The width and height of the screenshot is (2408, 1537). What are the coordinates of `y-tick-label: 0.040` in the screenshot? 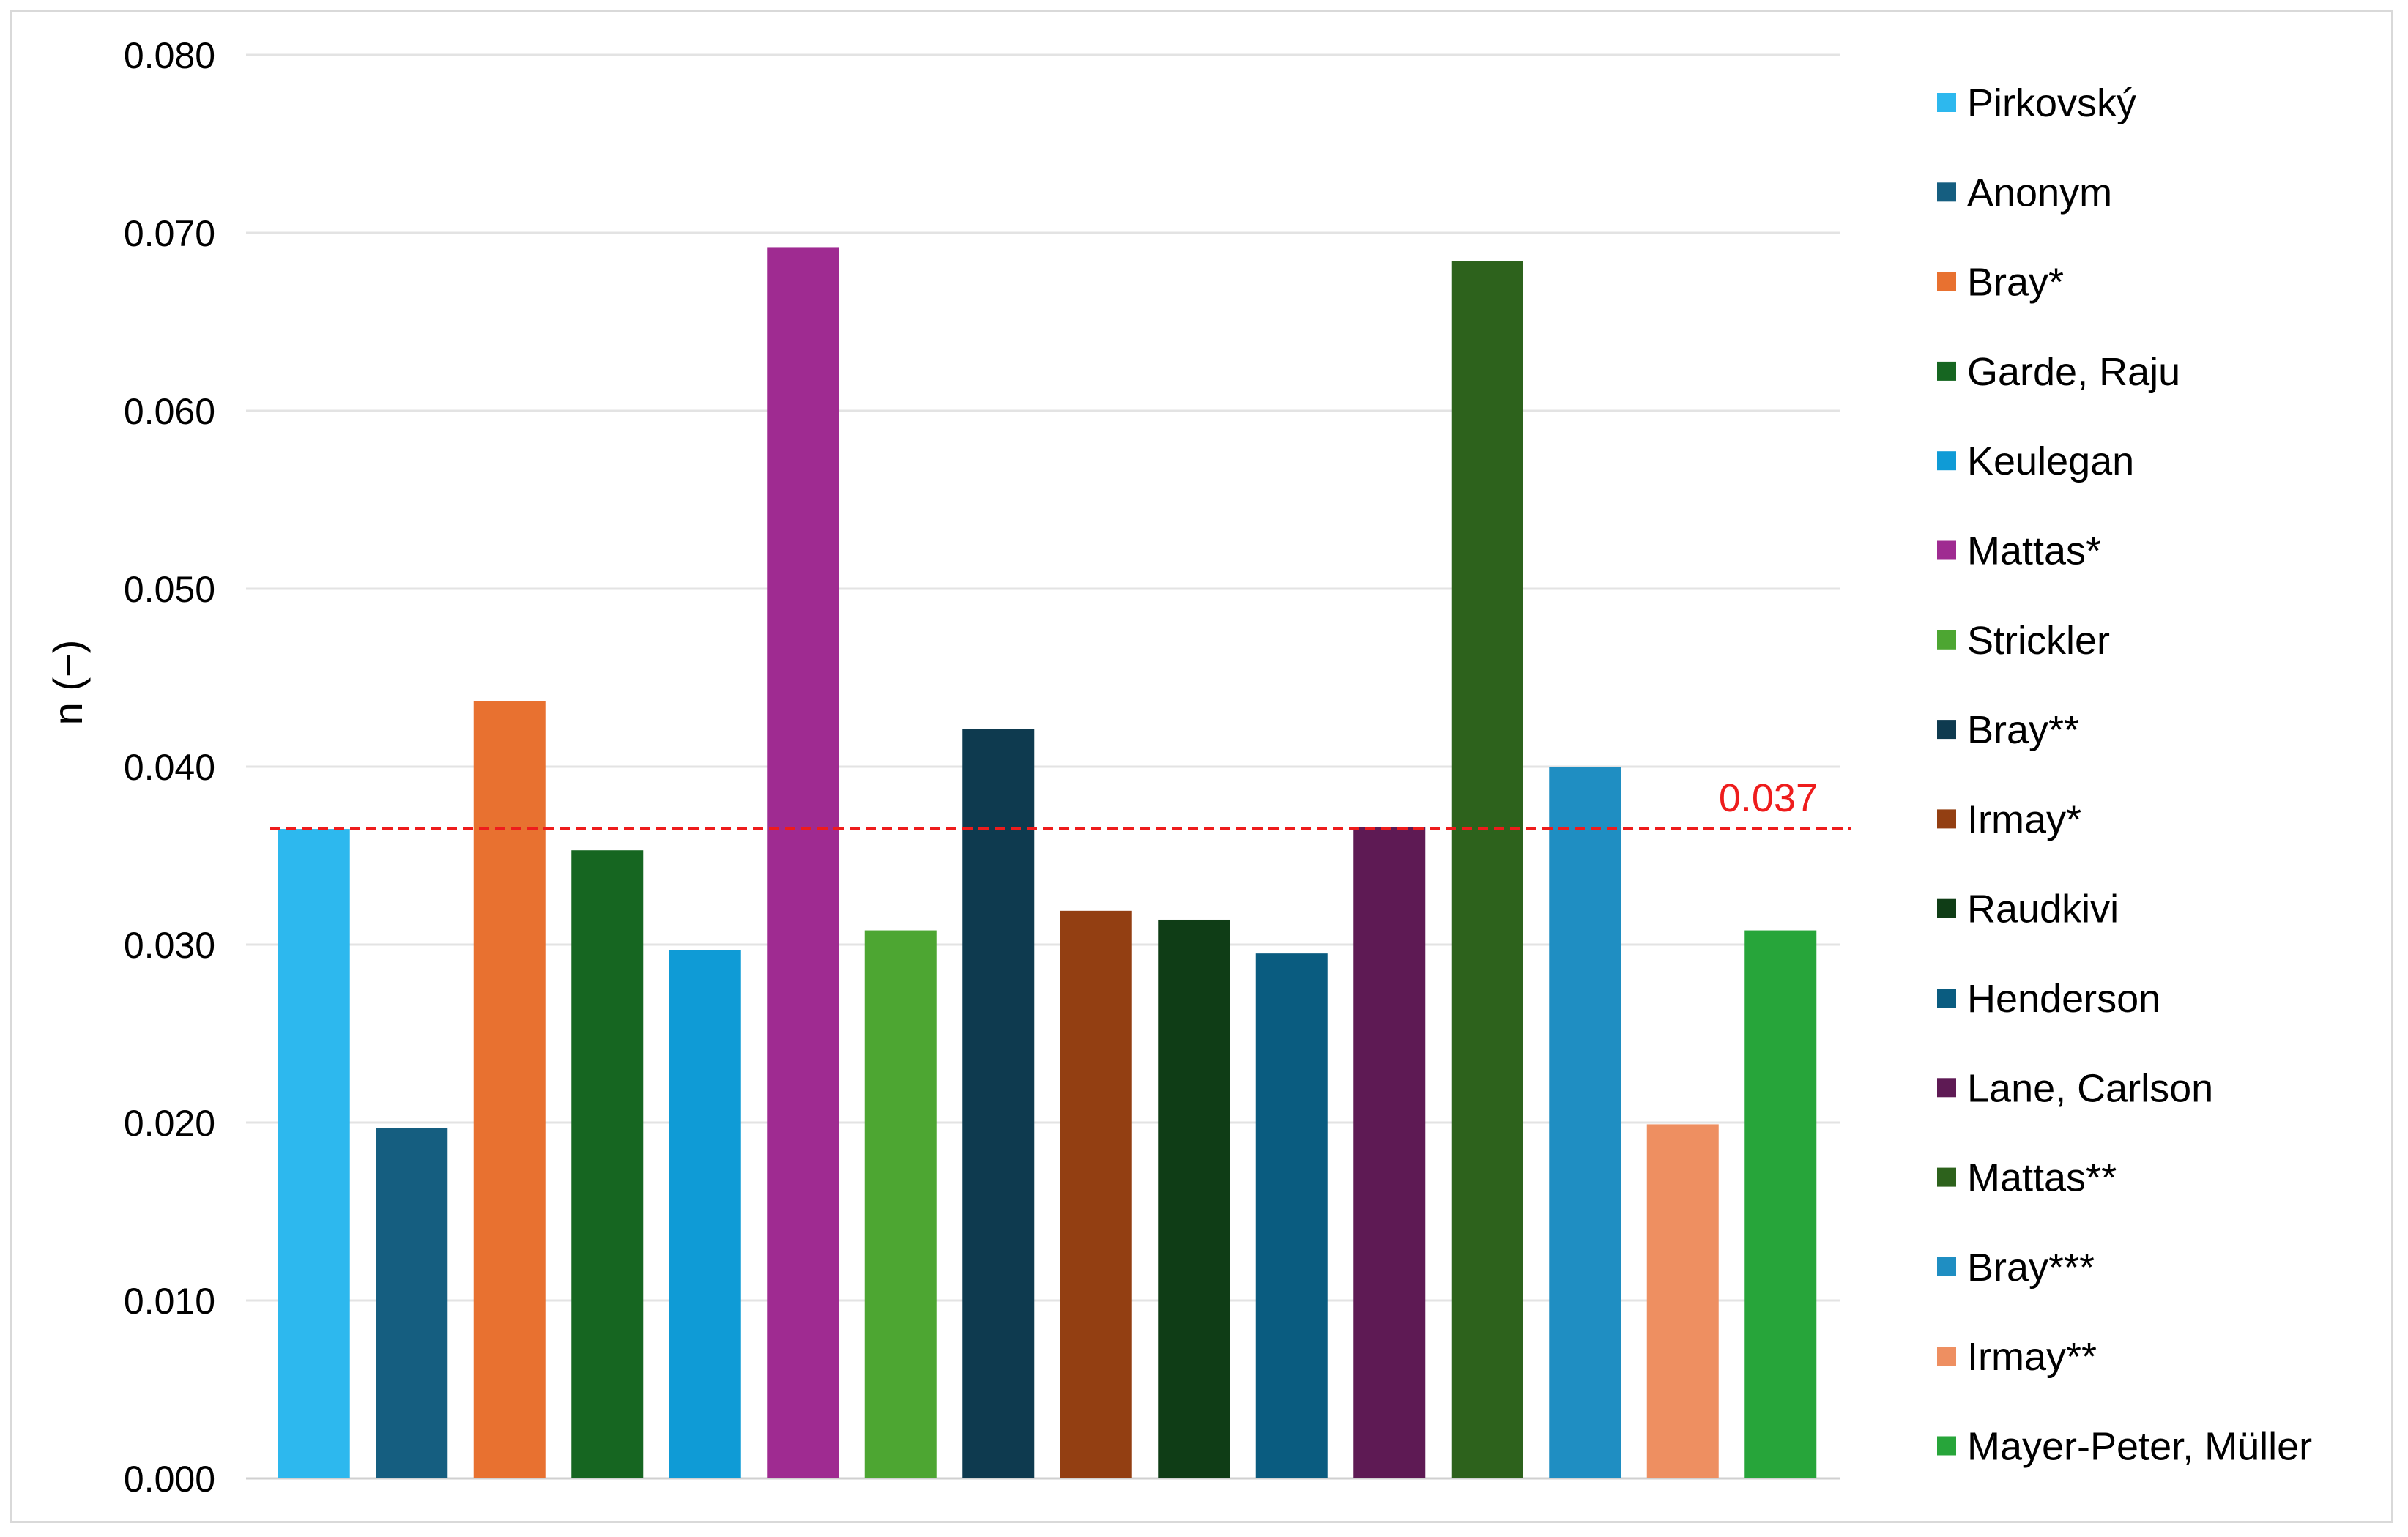 It's located at (169, 767).